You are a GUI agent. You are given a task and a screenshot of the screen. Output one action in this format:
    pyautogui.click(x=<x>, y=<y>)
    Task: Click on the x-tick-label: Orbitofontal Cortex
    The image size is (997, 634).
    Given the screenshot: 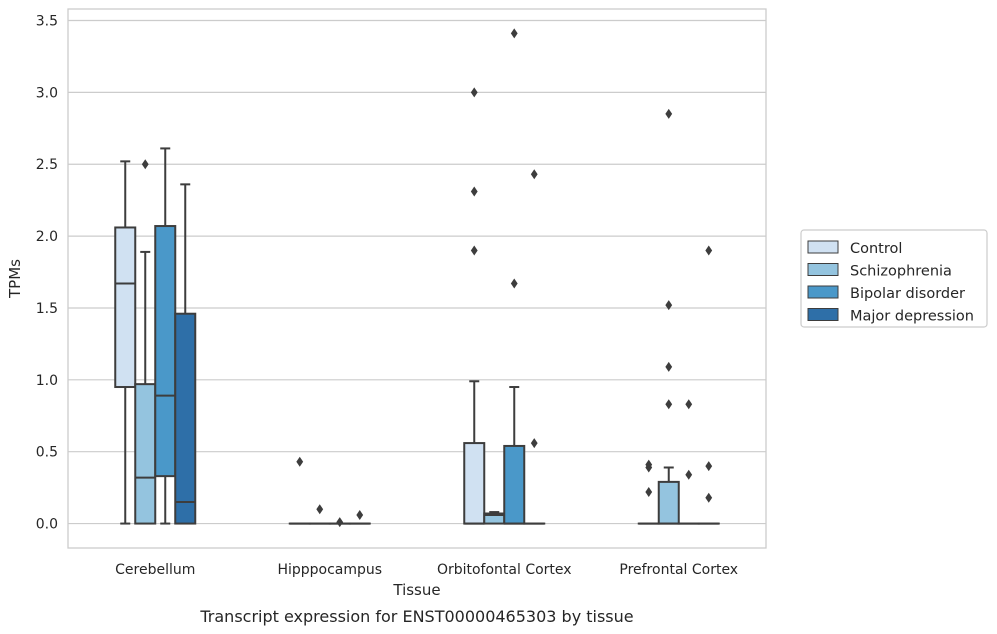 What is the action you would take?
    pyautogui.click(x=504, y=570)
    